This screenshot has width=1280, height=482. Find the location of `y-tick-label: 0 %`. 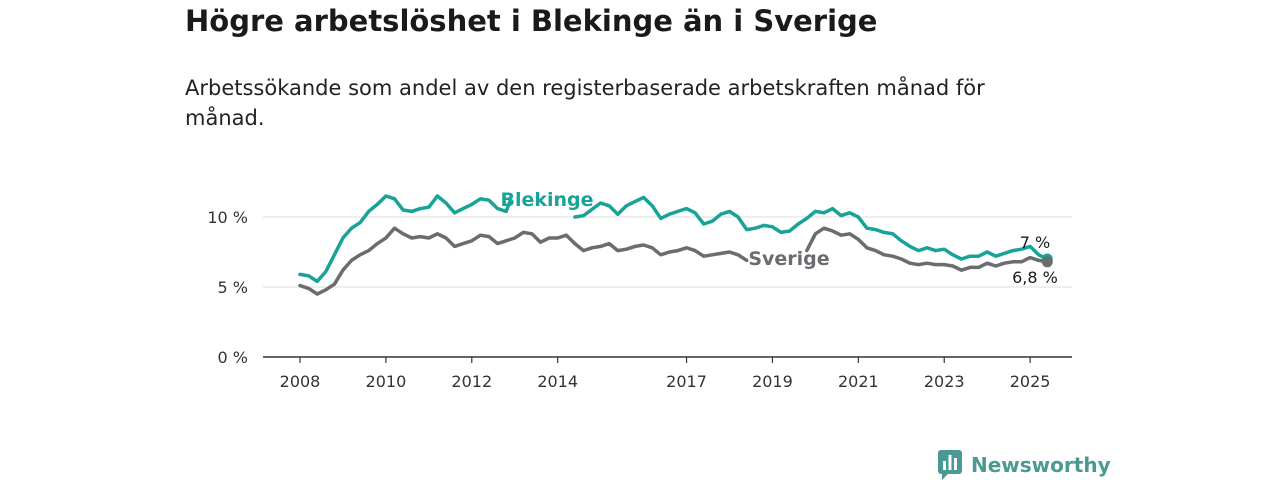

y-tick-label: 0 % is located at coordinates (233, 357).